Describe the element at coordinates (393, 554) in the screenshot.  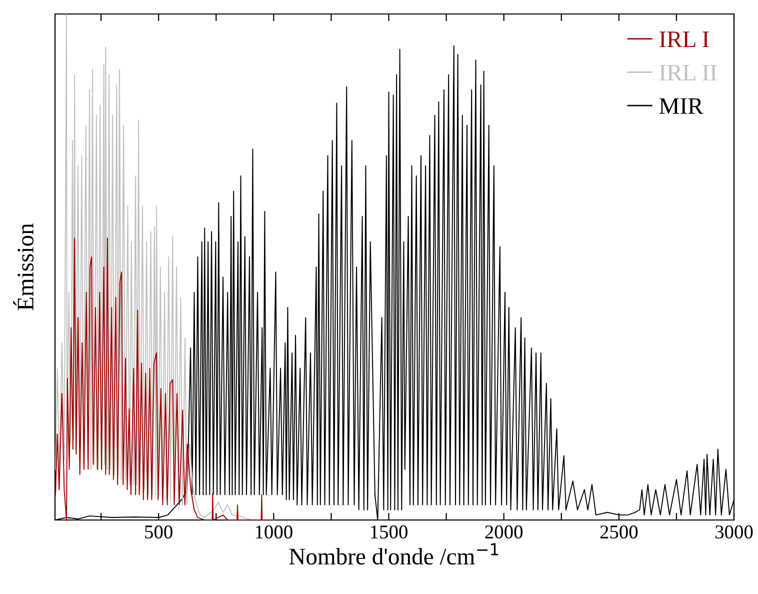
I see `x-axis-title: Nombre d'onde /cm$^{−1}$` at that location.